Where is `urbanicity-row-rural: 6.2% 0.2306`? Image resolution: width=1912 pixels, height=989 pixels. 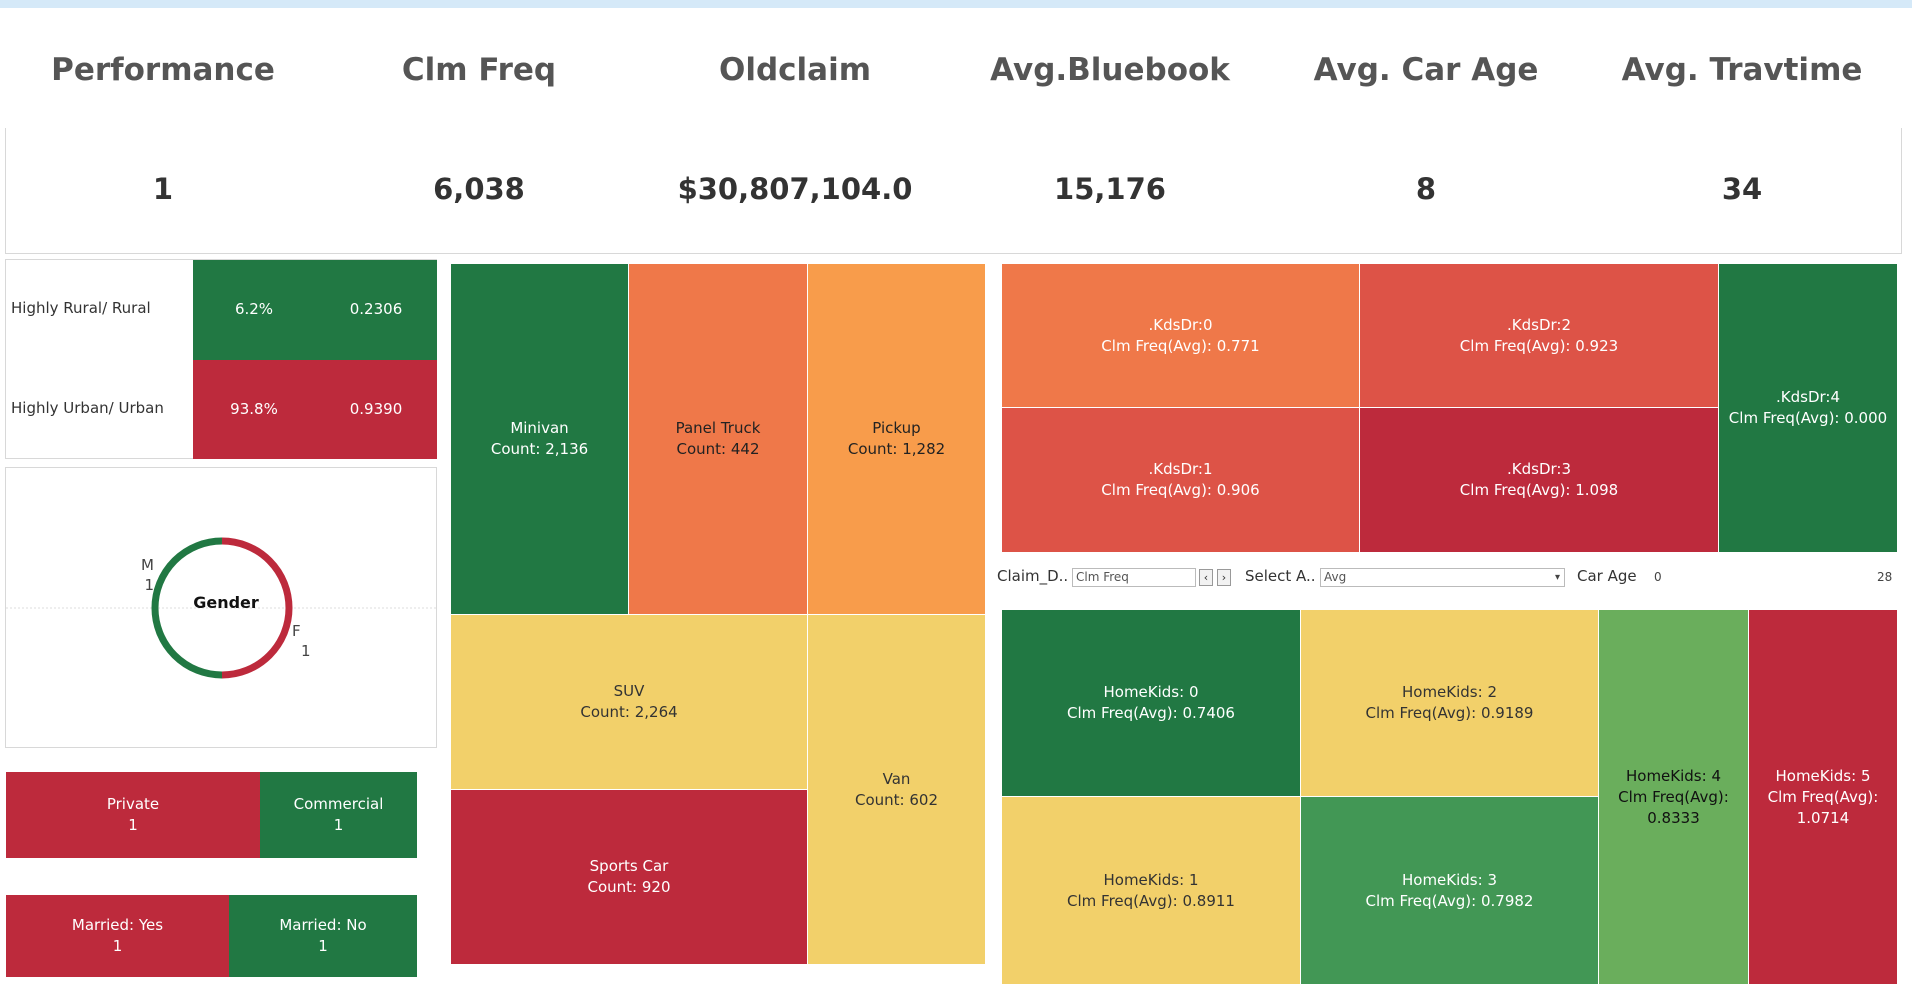
urbanicity-row-rural: 6.2% 0.2306 is located at coordinates (315, 310).